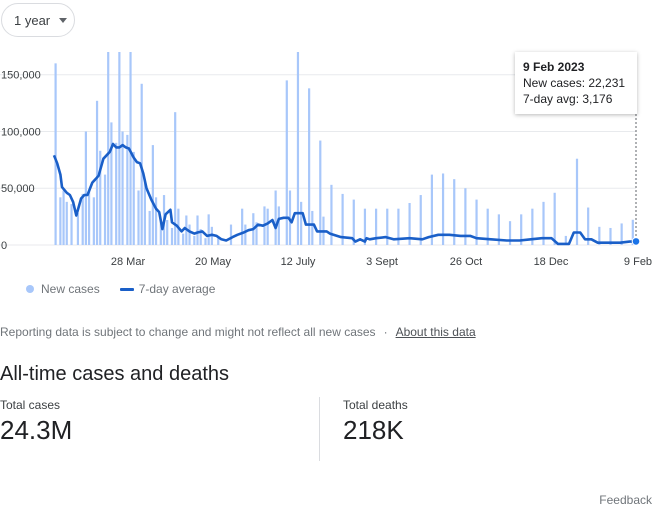  I want to click on x-tick-label: 9 Feb, so click(638, 262).